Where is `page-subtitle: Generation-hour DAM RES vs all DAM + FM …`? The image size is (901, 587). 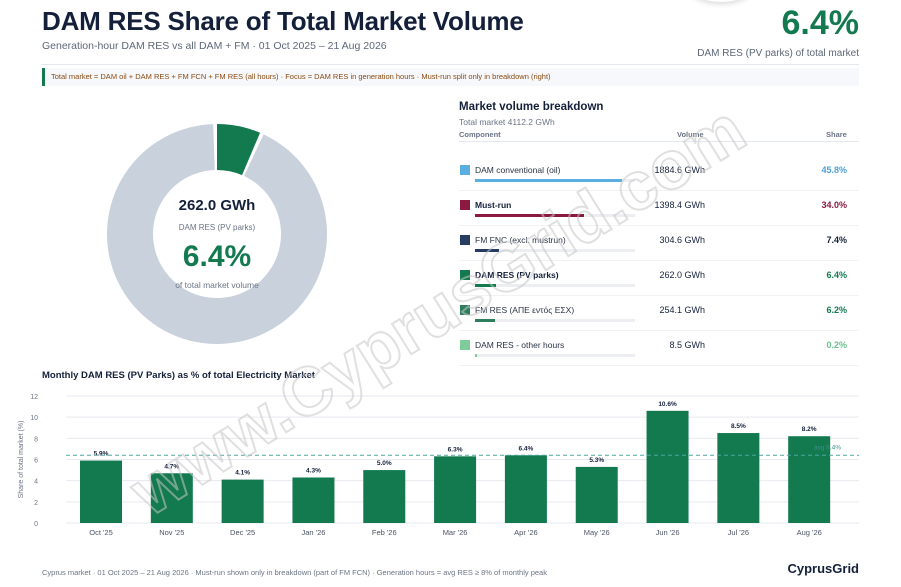 page-subtitle: Generation-hour DAM RES vs all DAM + FM … is located at coordinates (214, 46).